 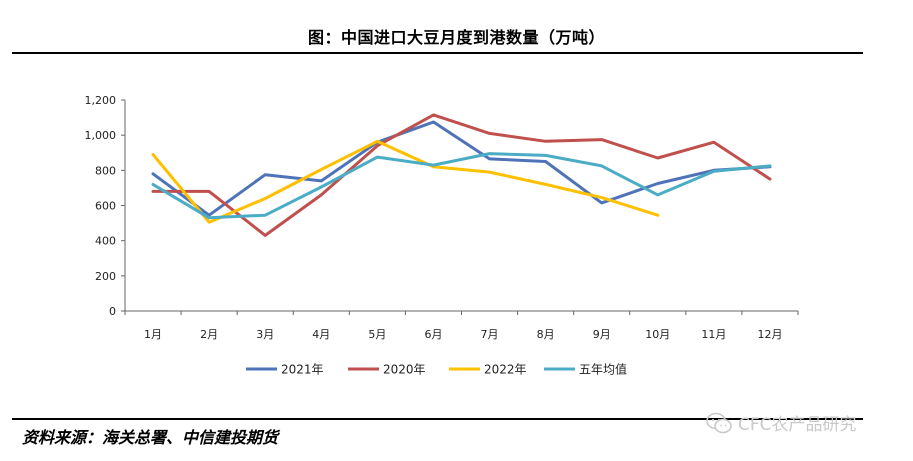 What do you see at coordinates (265, 334) in the screenshot?
I see `x-tick-label: 3月` at bounding box center [265, 334].